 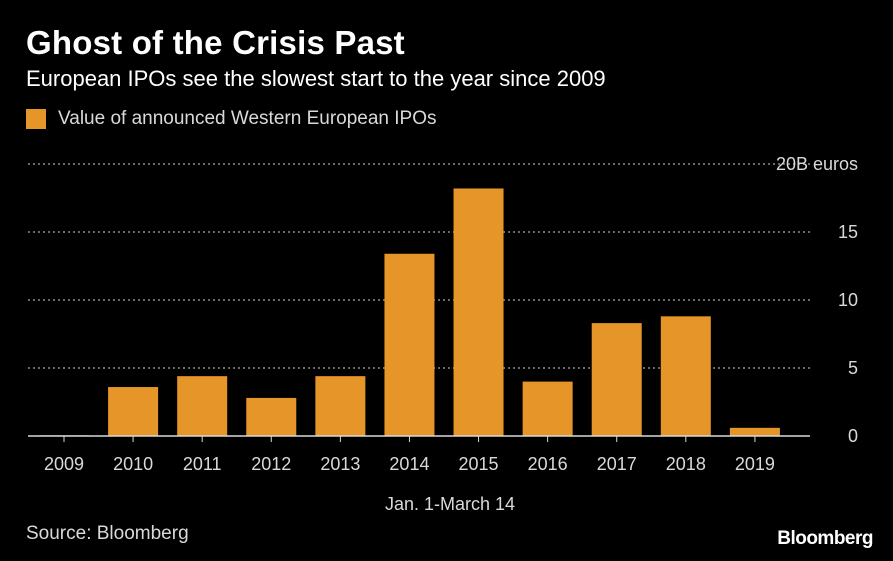 What do you see at coordinates (478, 312) in the screenshot?
I see `bar-2015` at bounding box center [478, 312].